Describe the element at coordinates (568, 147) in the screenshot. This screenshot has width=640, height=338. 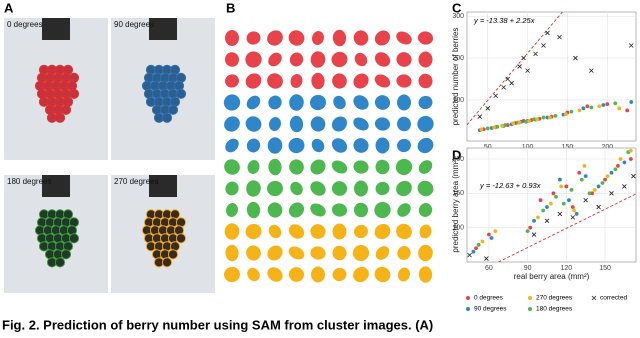
I see `x-tick-label: 150` at that location.